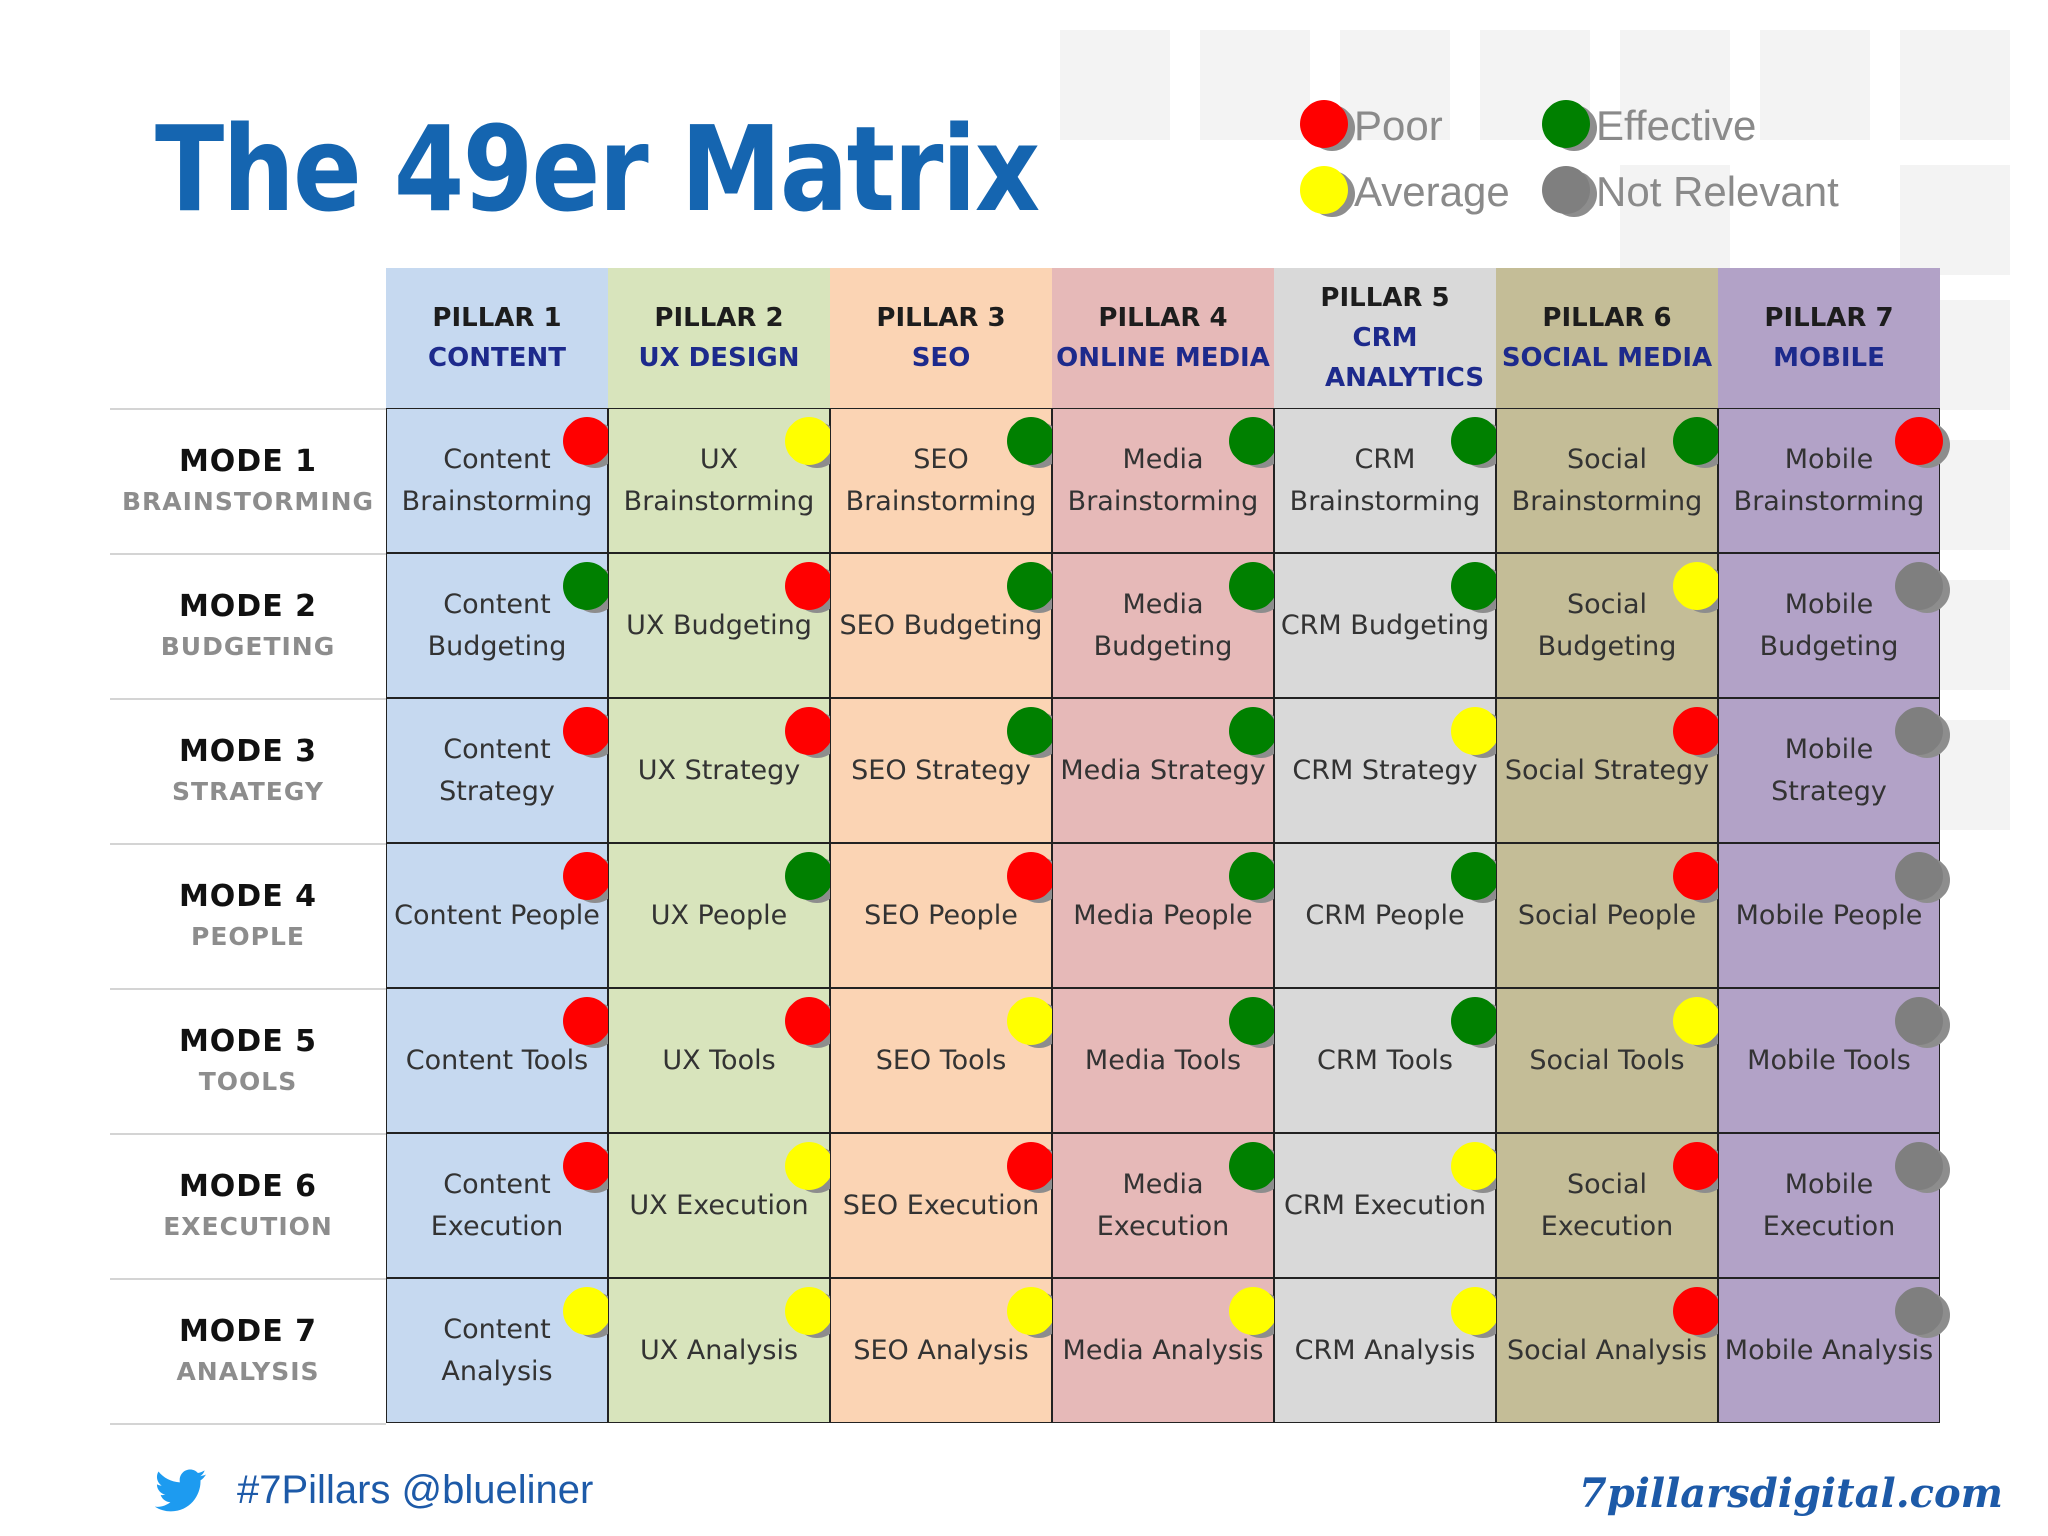 The height and width of the screenshot is (1536, 2048). I want to click on matrix-cell: Mobile Execution, so click(1834, 1205).